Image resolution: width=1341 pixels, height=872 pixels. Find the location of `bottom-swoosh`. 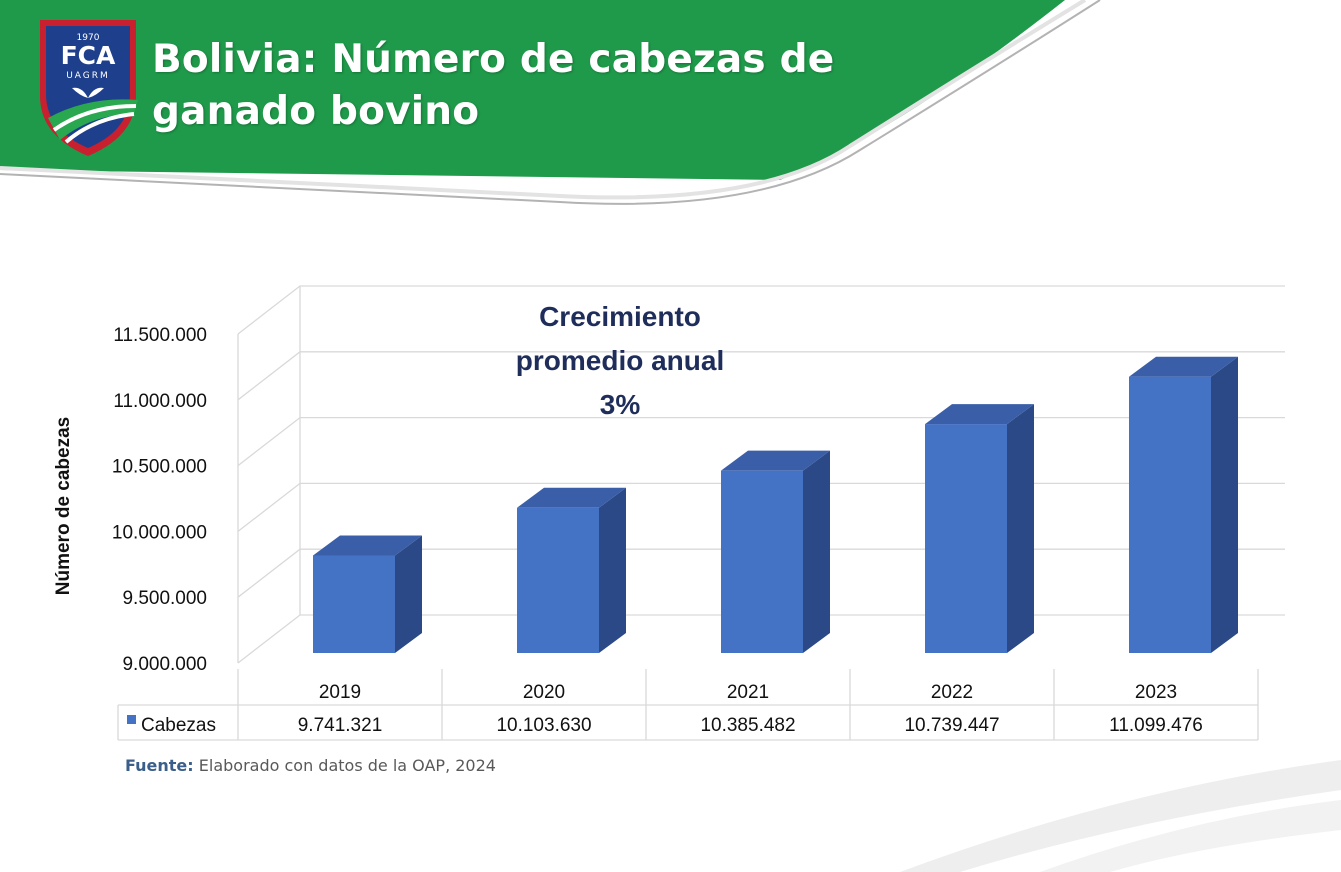

bottom-swoosh is located at coordinates (1120, 816).